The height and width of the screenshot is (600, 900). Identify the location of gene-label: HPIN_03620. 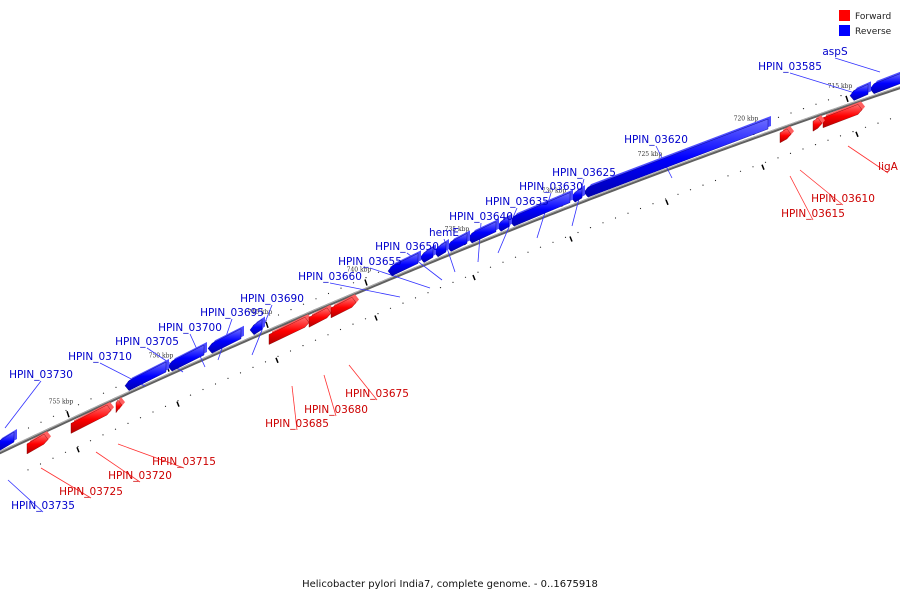
(656, 140).